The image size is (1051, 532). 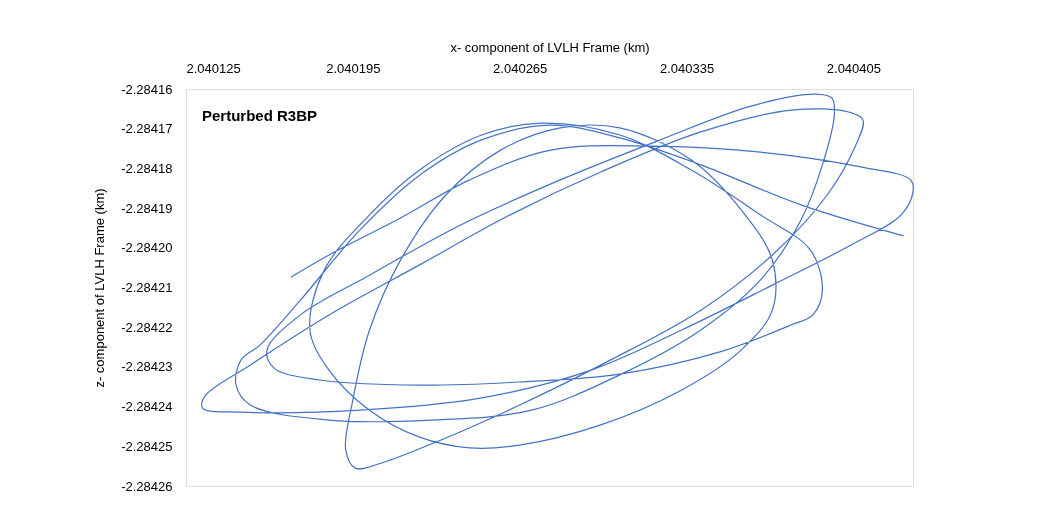 What do you see at coordinates (520, 68) in the screenshot?
I see `x-tick-label: 2.040265` at bounding box center [520, 68].